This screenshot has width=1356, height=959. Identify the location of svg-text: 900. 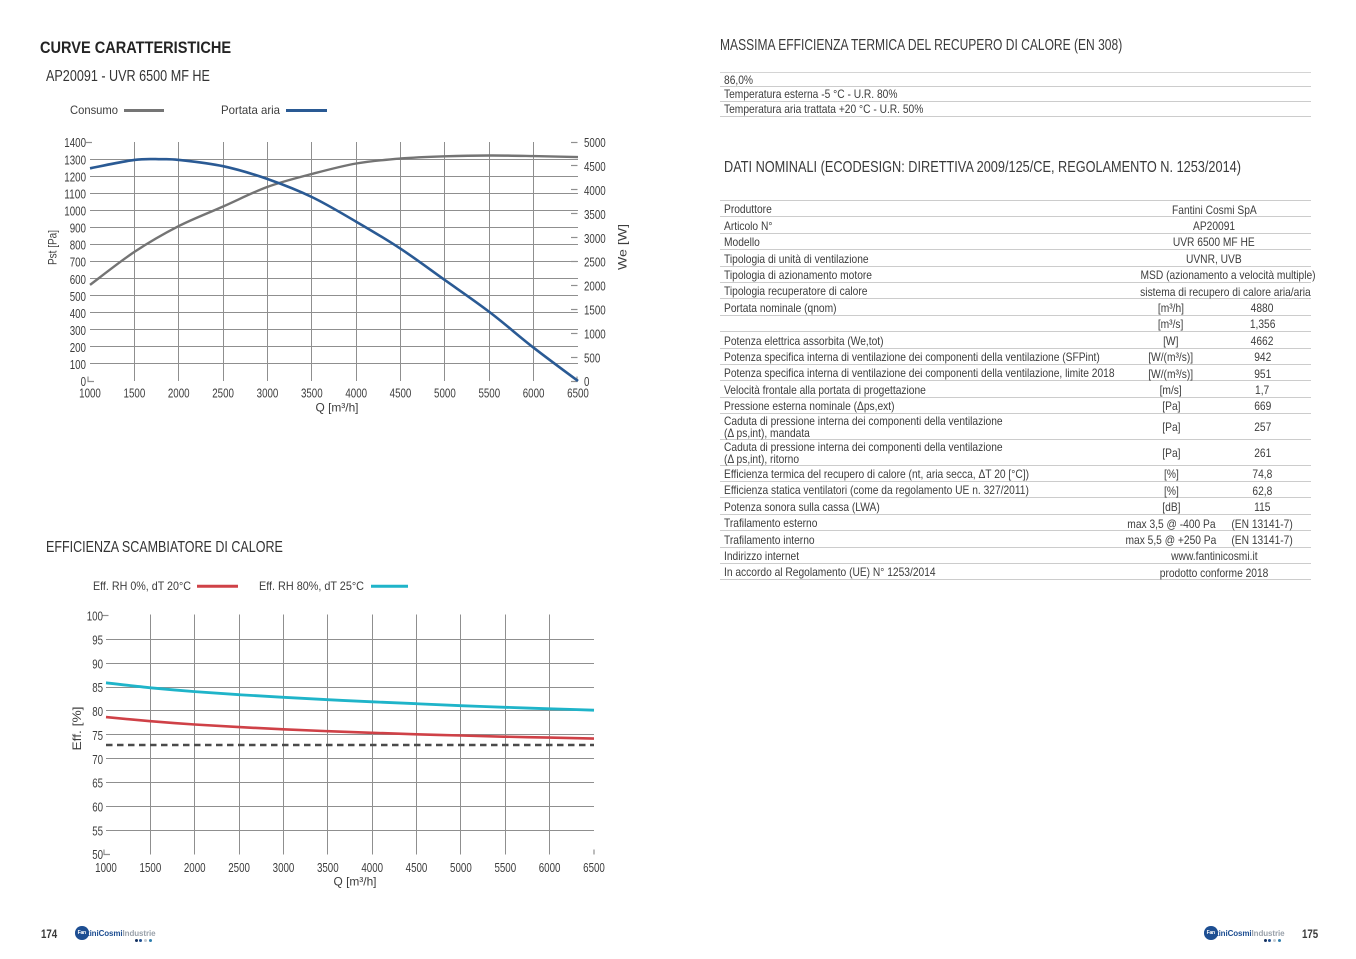
(78, 229).